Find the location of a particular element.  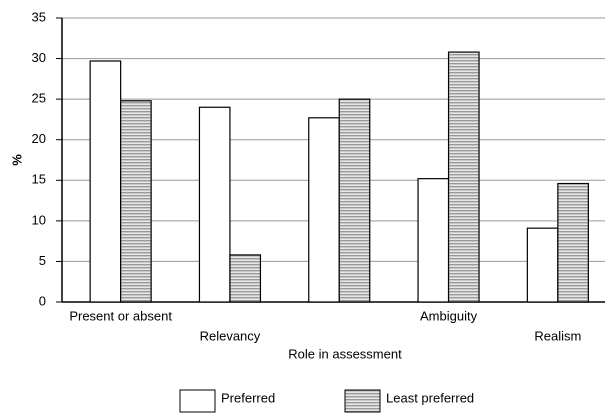

y-tick-label: 15 is located at coordinates (39, 179).